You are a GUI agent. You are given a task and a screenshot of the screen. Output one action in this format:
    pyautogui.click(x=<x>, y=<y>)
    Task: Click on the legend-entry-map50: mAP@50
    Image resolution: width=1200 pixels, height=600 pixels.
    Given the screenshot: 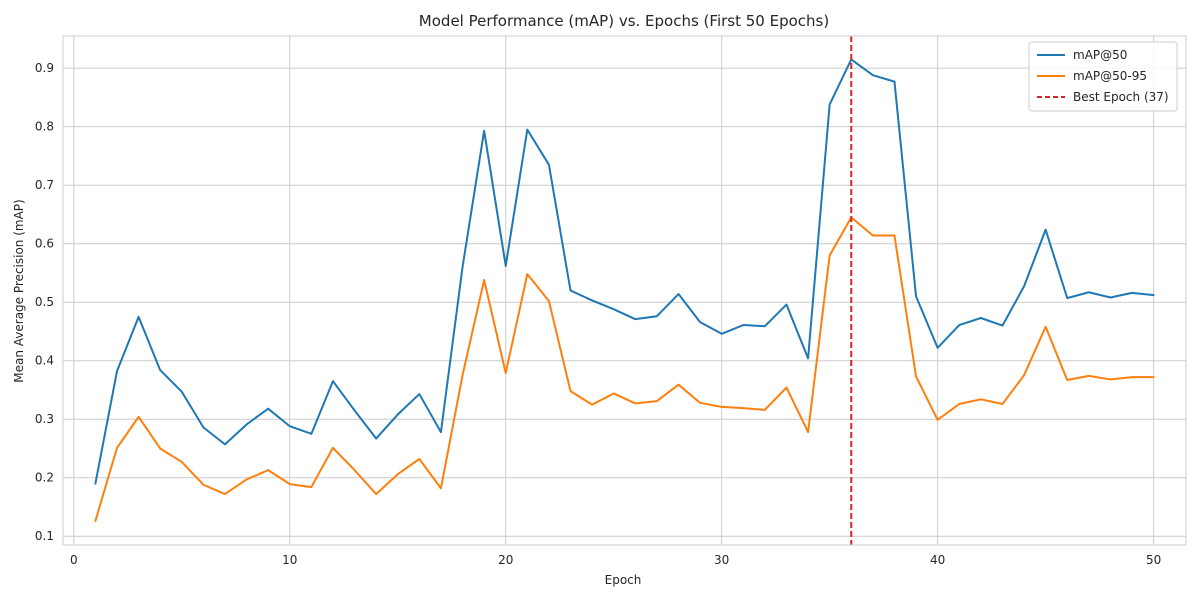 What is the action you would take?
    pyautogui.click(x=1082, y=55)
    